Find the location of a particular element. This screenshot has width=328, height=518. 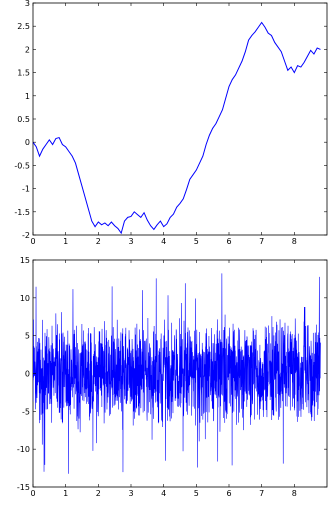

y-tick-label: 2.5 is located at coordinates (23, 26).